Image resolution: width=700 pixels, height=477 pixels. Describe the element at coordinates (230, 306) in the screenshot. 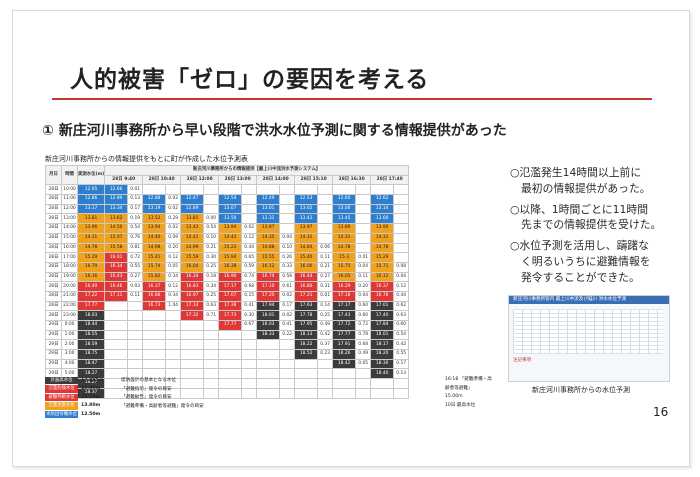

I see `forecast-value-cell: 17.38` at that location.